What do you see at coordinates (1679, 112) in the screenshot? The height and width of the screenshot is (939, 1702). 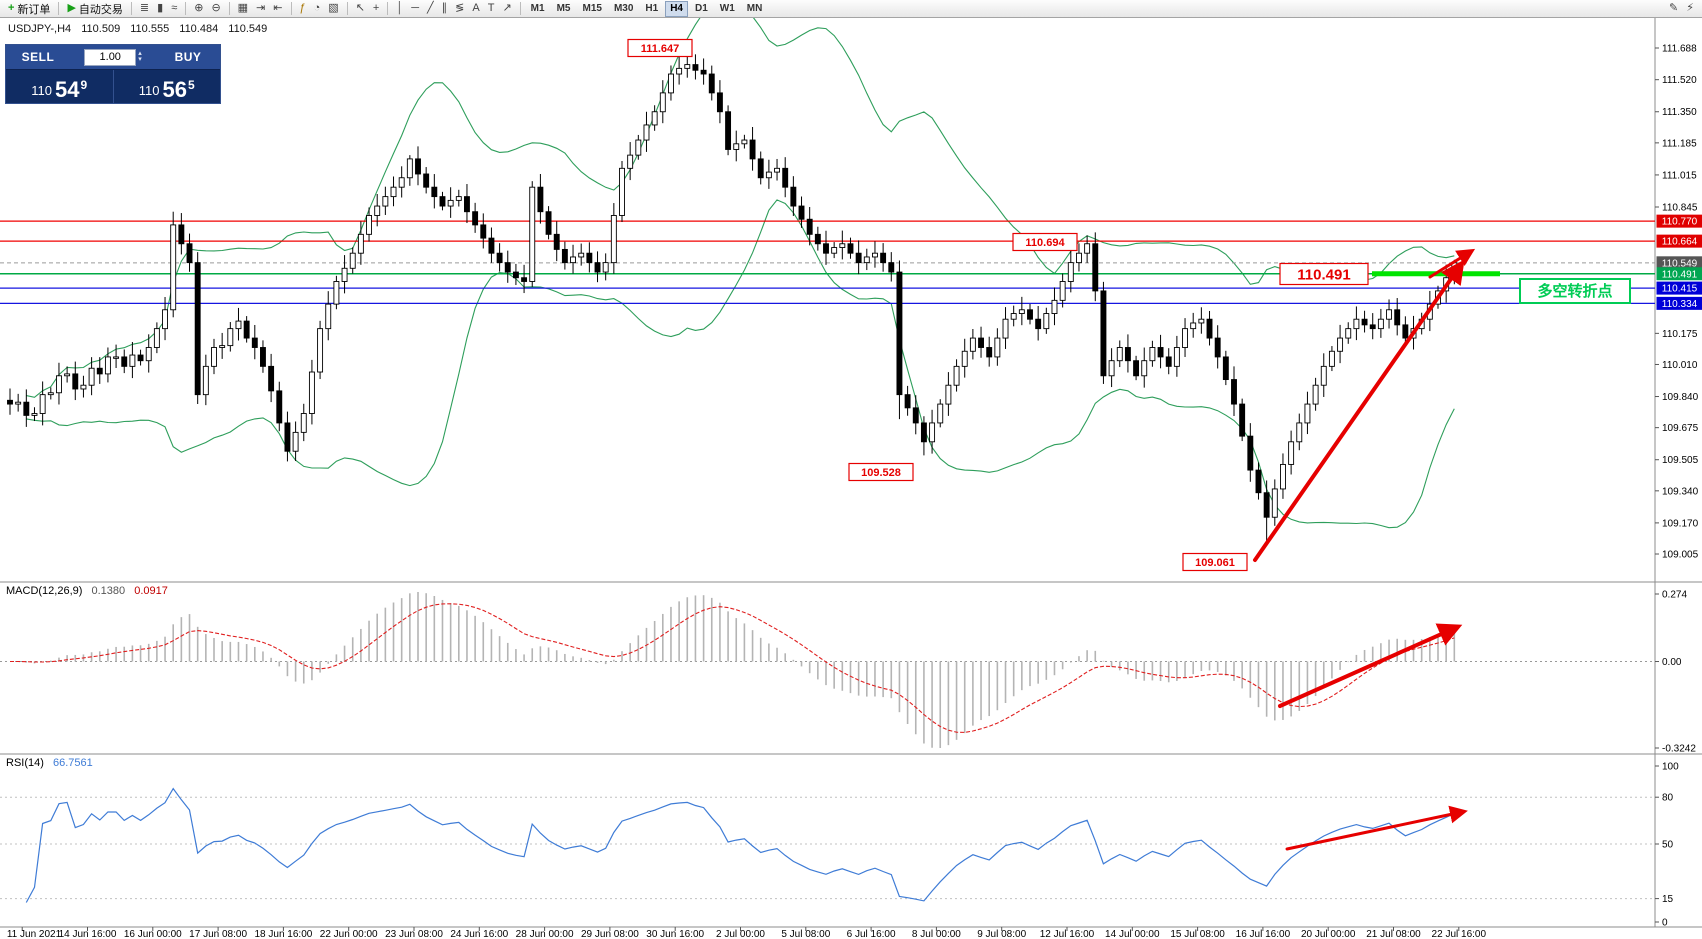 I see `svg-text: 111.350` at bounding box center [1679, 112].